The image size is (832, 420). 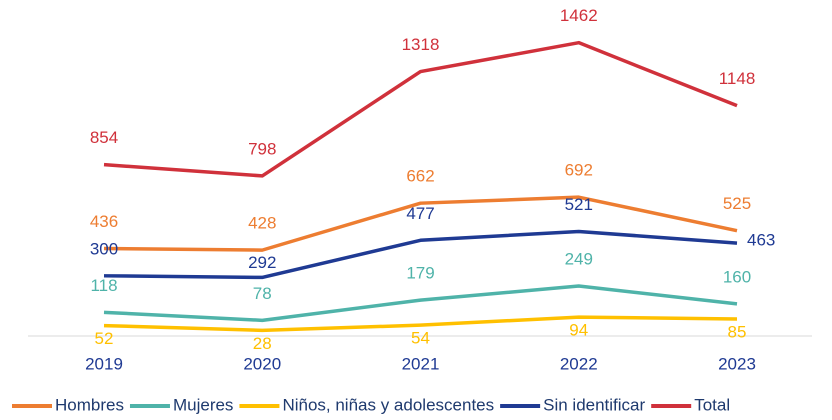 What do you see at coordinates (712, 404) in the screenshot?
I see `legend-label: Total` at bounding box center [712, 404].